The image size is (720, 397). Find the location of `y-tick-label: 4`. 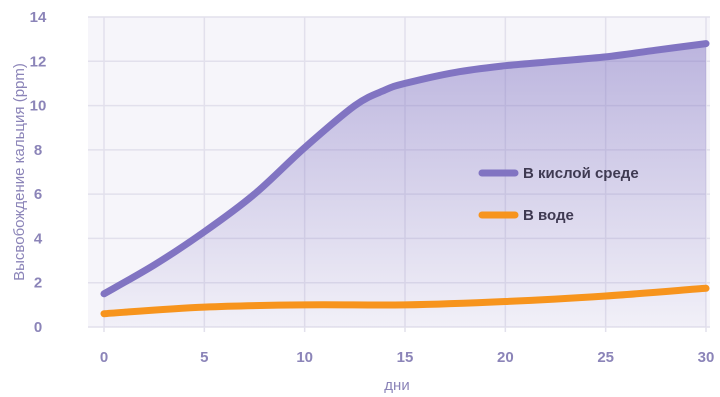

y-tick-label: 4 is located at coordinates (38, 238).